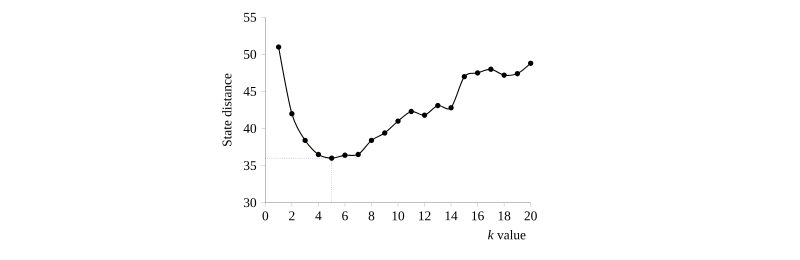 Image resolution: width=800 pixels, height=260 pixels. What do you see at coordinates (478, 215) in the screenshot?
I see `x-tick-label: 16` at bounding box center [478, 215].